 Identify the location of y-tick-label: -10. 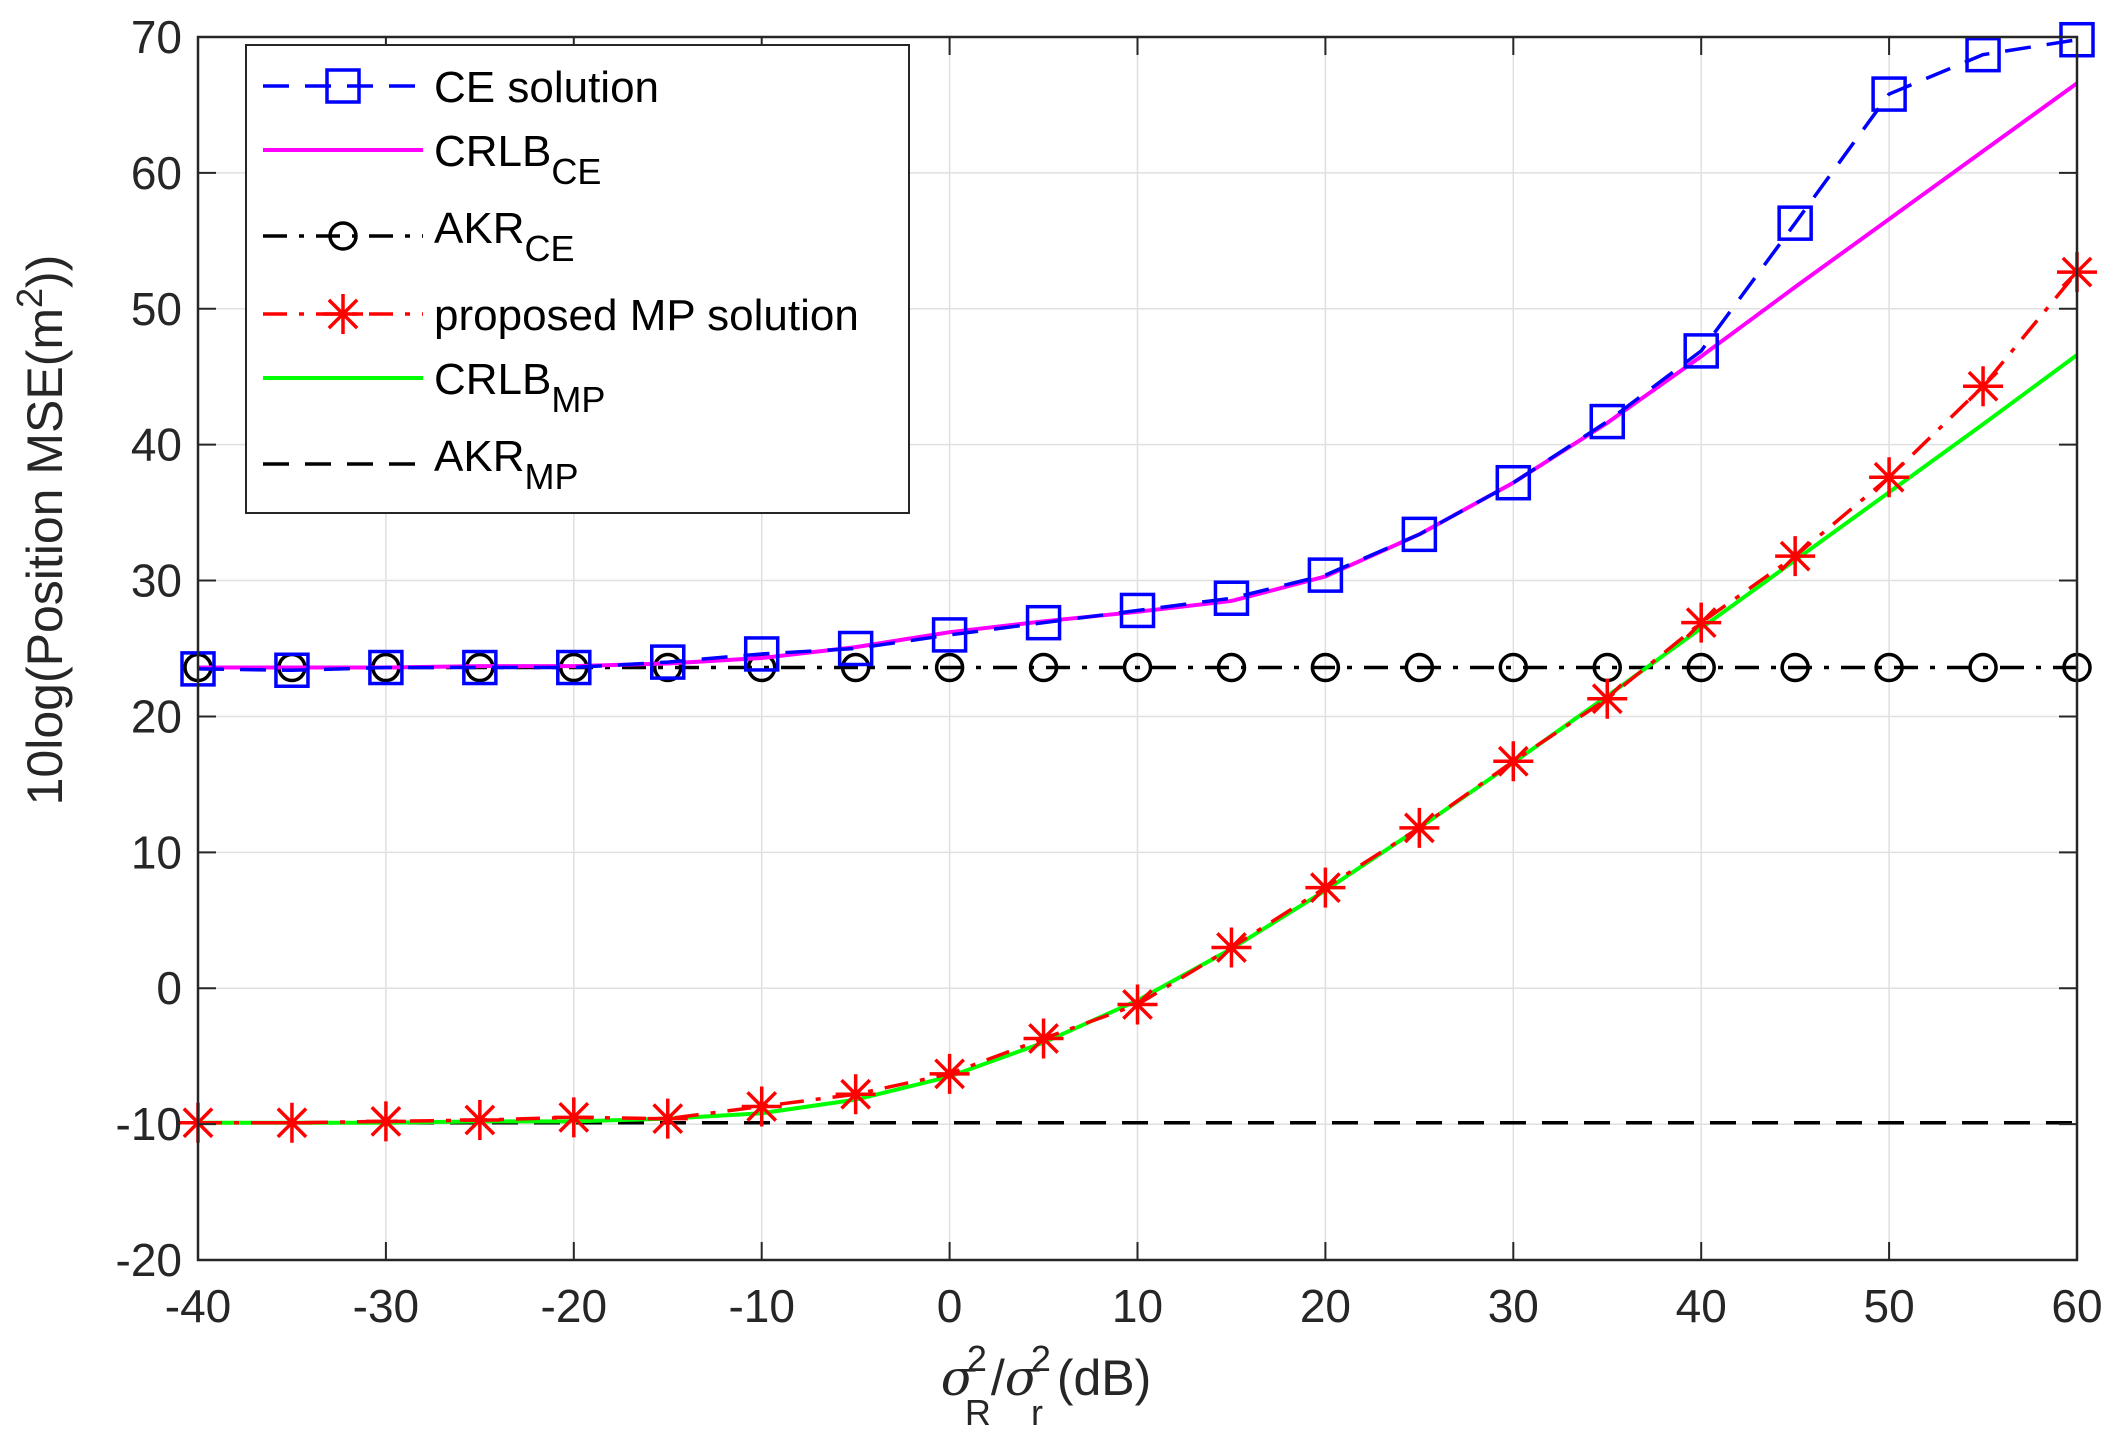
(149, 1124).